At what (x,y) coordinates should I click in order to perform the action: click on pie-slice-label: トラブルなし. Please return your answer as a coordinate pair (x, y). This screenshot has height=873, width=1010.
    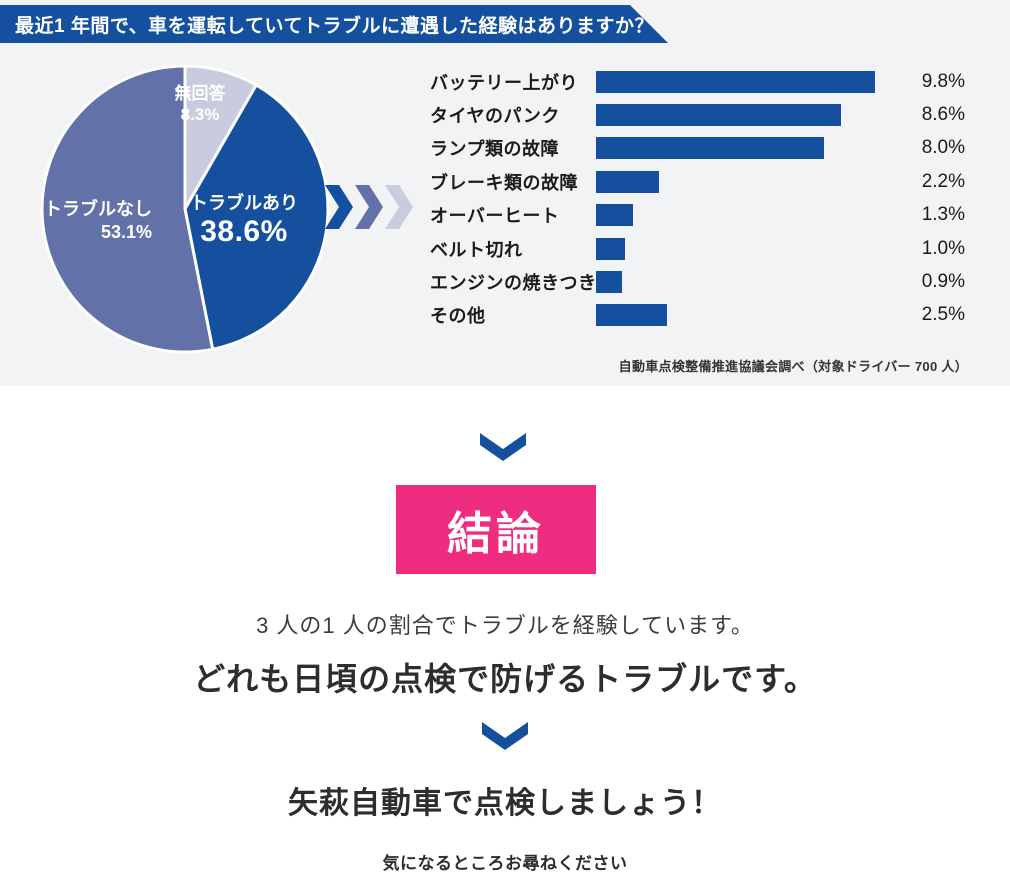
    Looking at the image, I should click on (98, 209).